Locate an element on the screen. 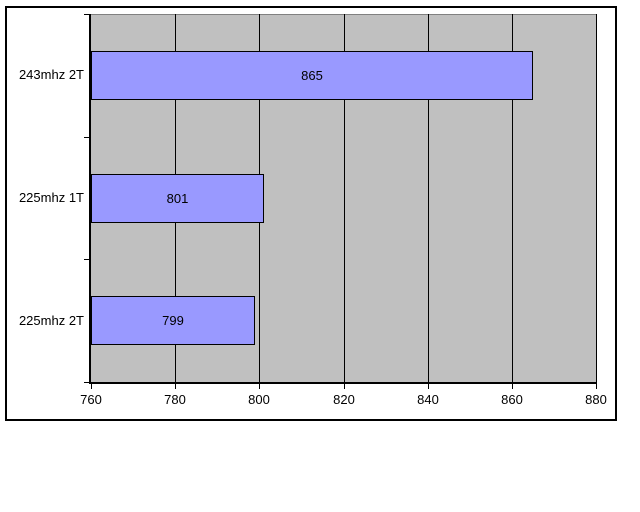 The width and height of the screenshot is (640, 512). x-axis-tick-label: 860 is located at coordinates (512, 399).